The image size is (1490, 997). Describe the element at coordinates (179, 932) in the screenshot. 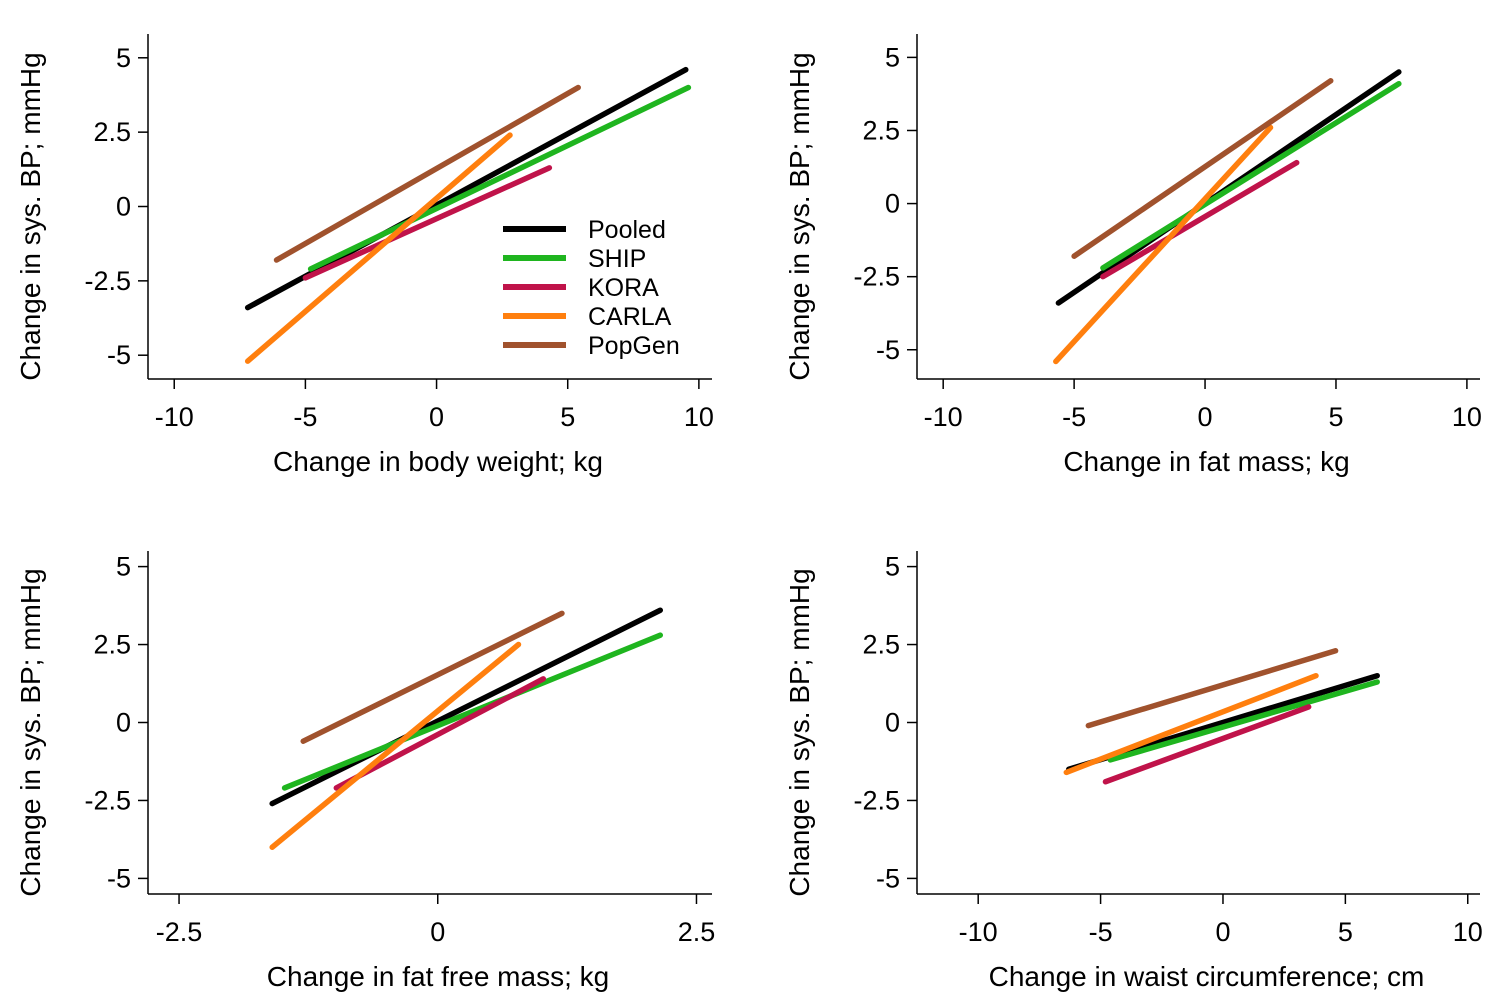

I see `x-tick-label: -2.5` at that location.